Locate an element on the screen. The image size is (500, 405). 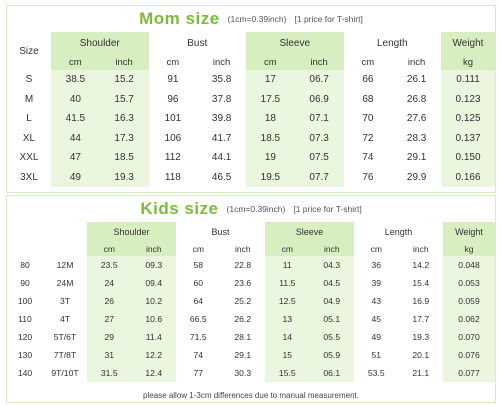
kids-table-cell: 15 is located at coordinates (287, 355).